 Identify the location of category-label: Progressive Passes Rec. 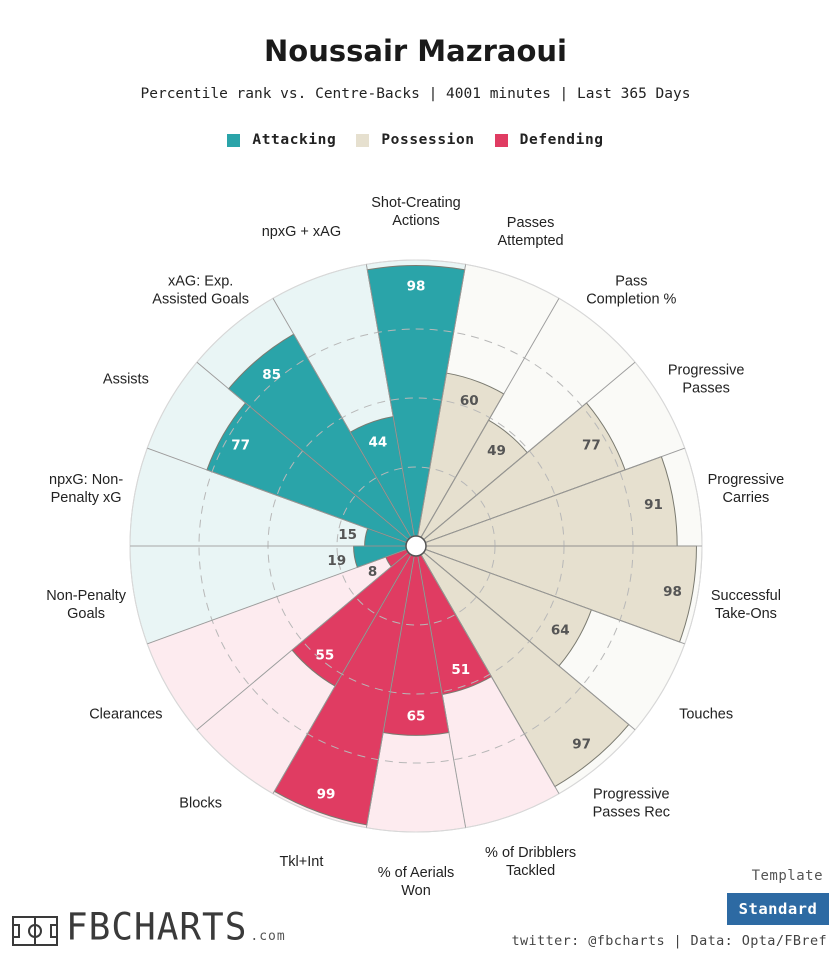
(631, 804).